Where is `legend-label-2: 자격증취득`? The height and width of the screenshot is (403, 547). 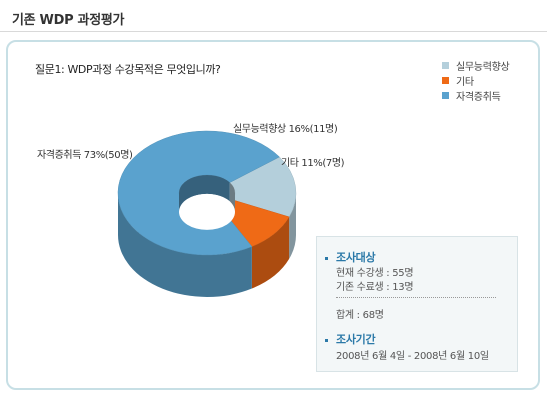
legend-label-2: 자격증취득 is located at coordinates (478, 97).